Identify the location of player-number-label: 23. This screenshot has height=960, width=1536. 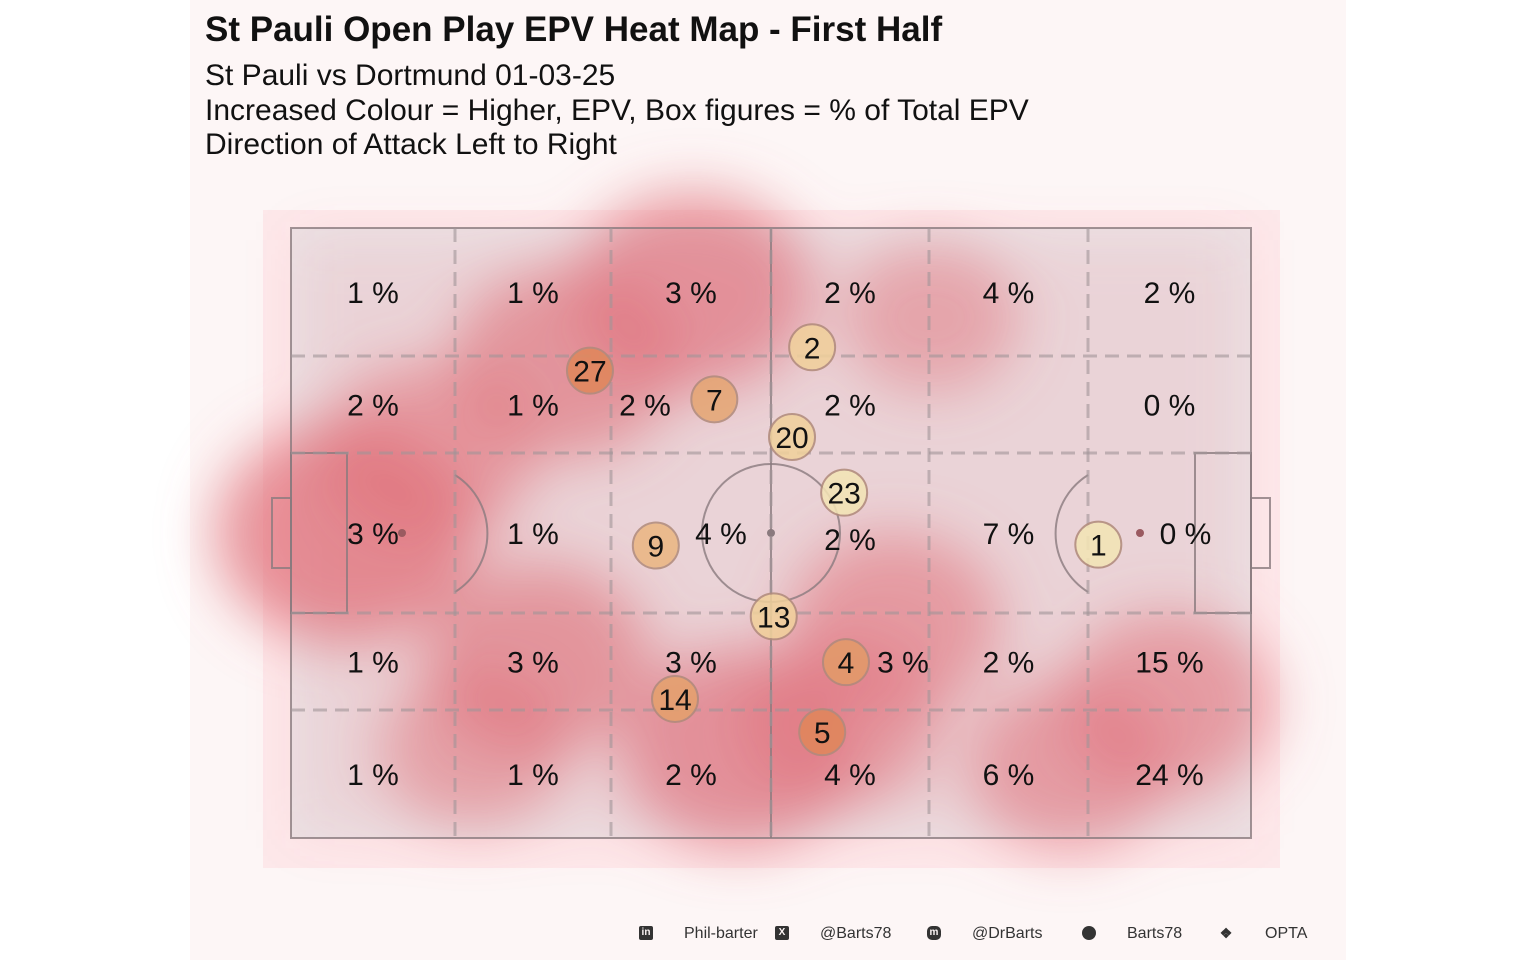
(843, 494).